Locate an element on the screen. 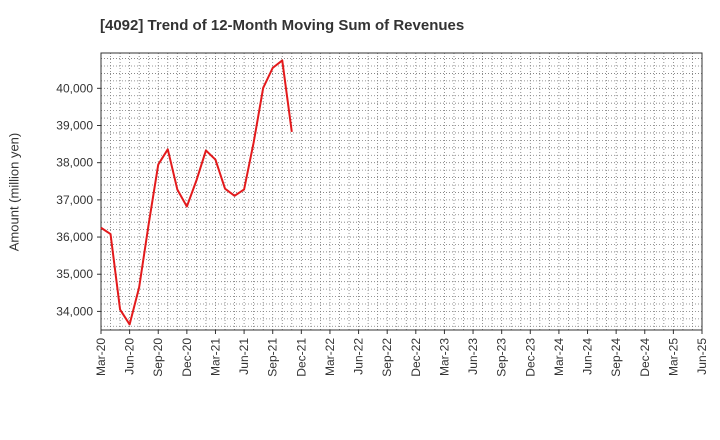 This screenshot has width=720, height=440. x-tick-label: Dec-22 is located at coordinates (416, 357).